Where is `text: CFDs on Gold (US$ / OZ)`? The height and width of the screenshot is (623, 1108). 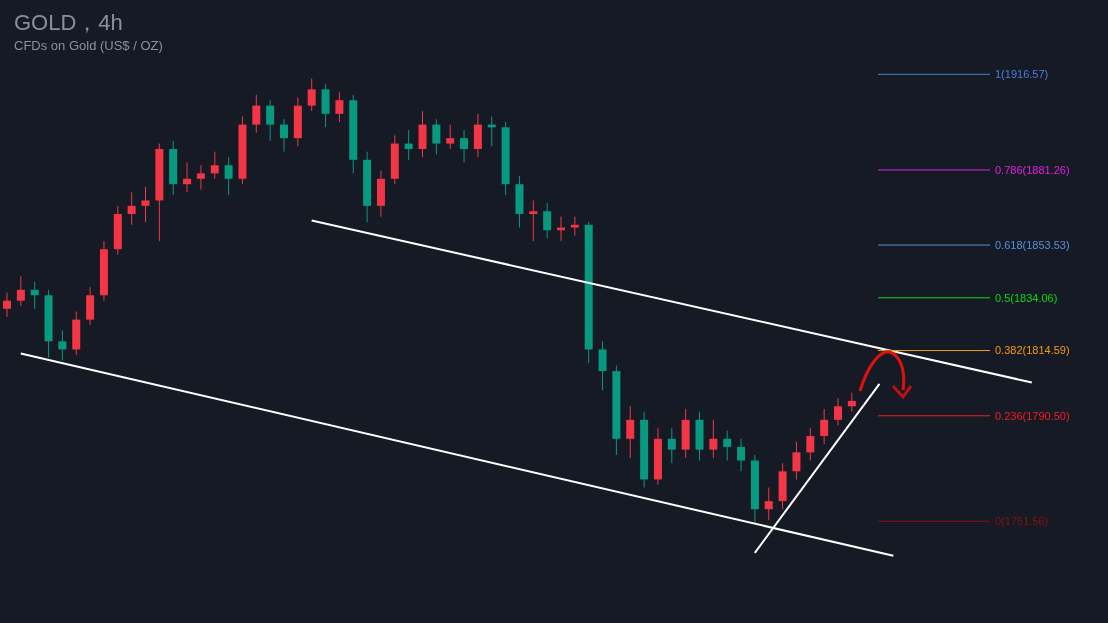
text: CFDs on Gold (US$ / OZ) is located at coordinates (88, 45).